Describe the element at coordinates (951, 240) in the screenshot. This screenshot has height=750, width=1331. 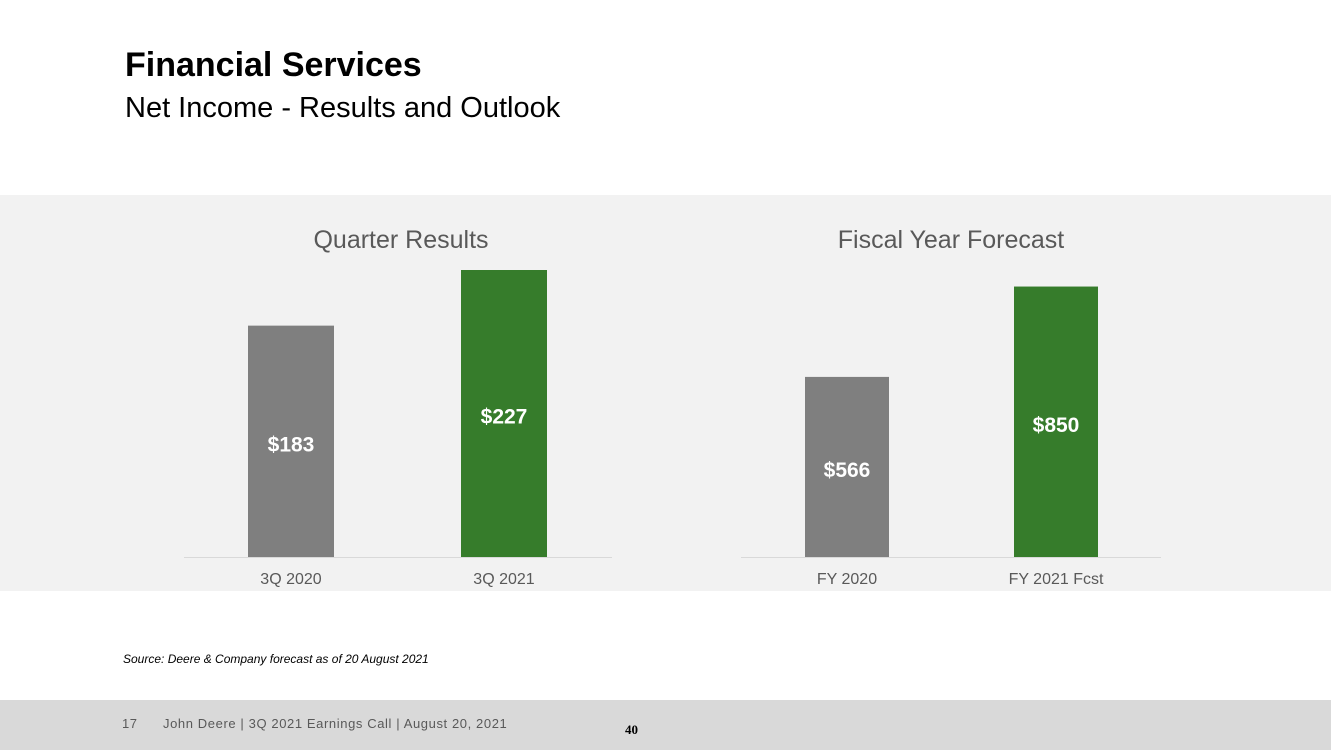
I see `chart-title-1: Fiscal Year Forecast` at that location.